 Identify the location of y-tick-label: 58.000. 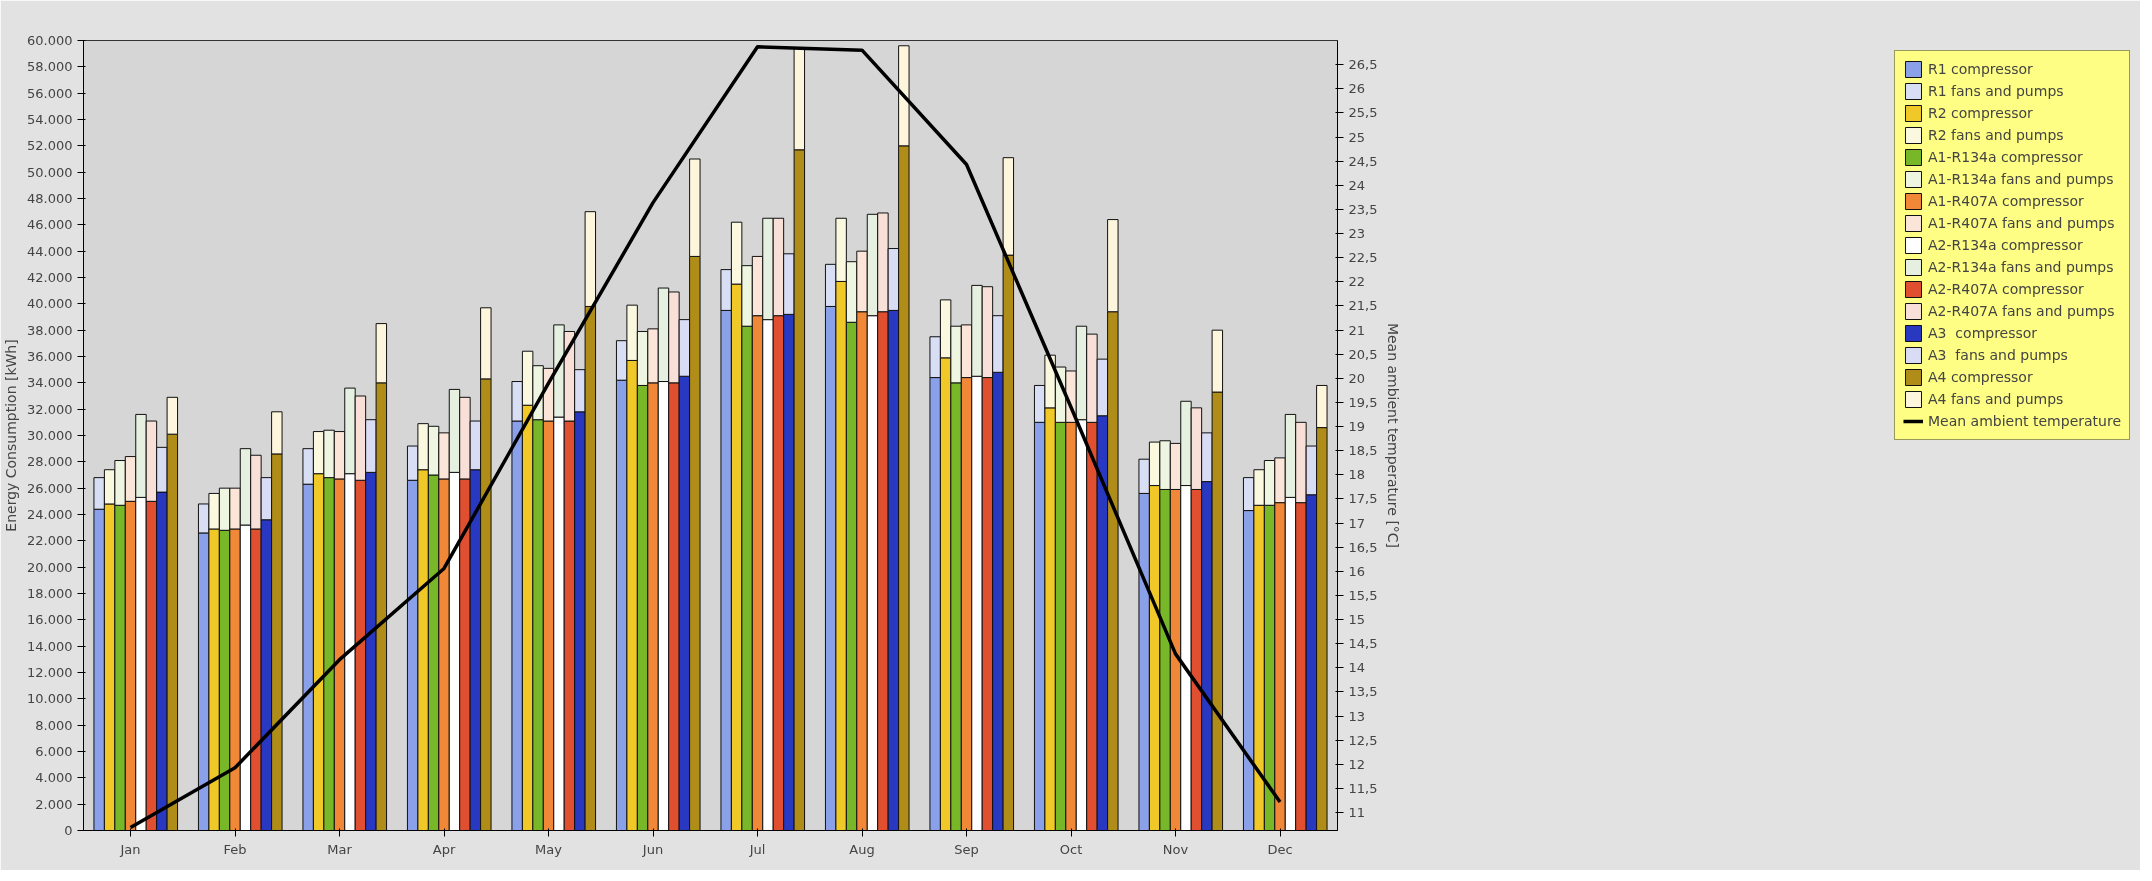
(50, 67).